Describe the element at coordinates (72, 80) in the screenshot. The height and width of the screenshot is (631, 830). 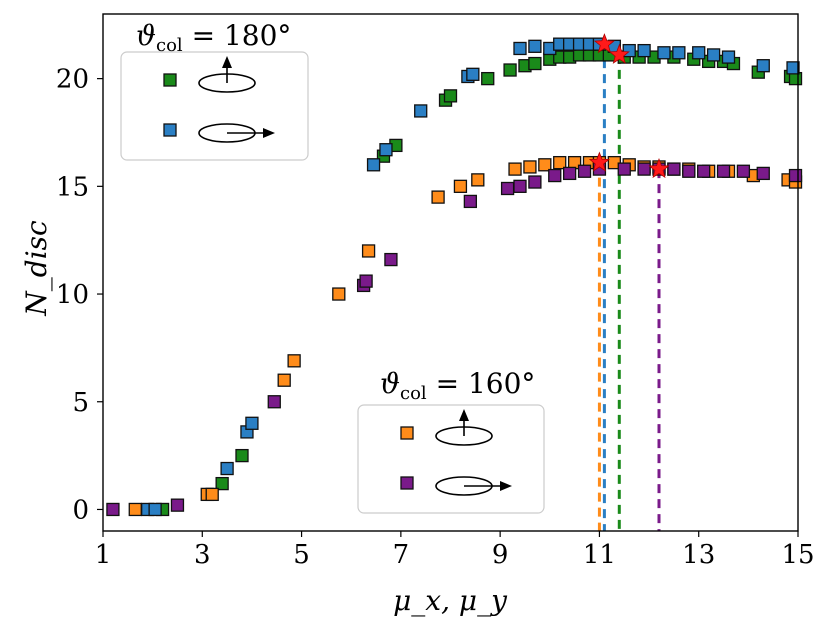
I see `y-tick-label: 20` at that location.